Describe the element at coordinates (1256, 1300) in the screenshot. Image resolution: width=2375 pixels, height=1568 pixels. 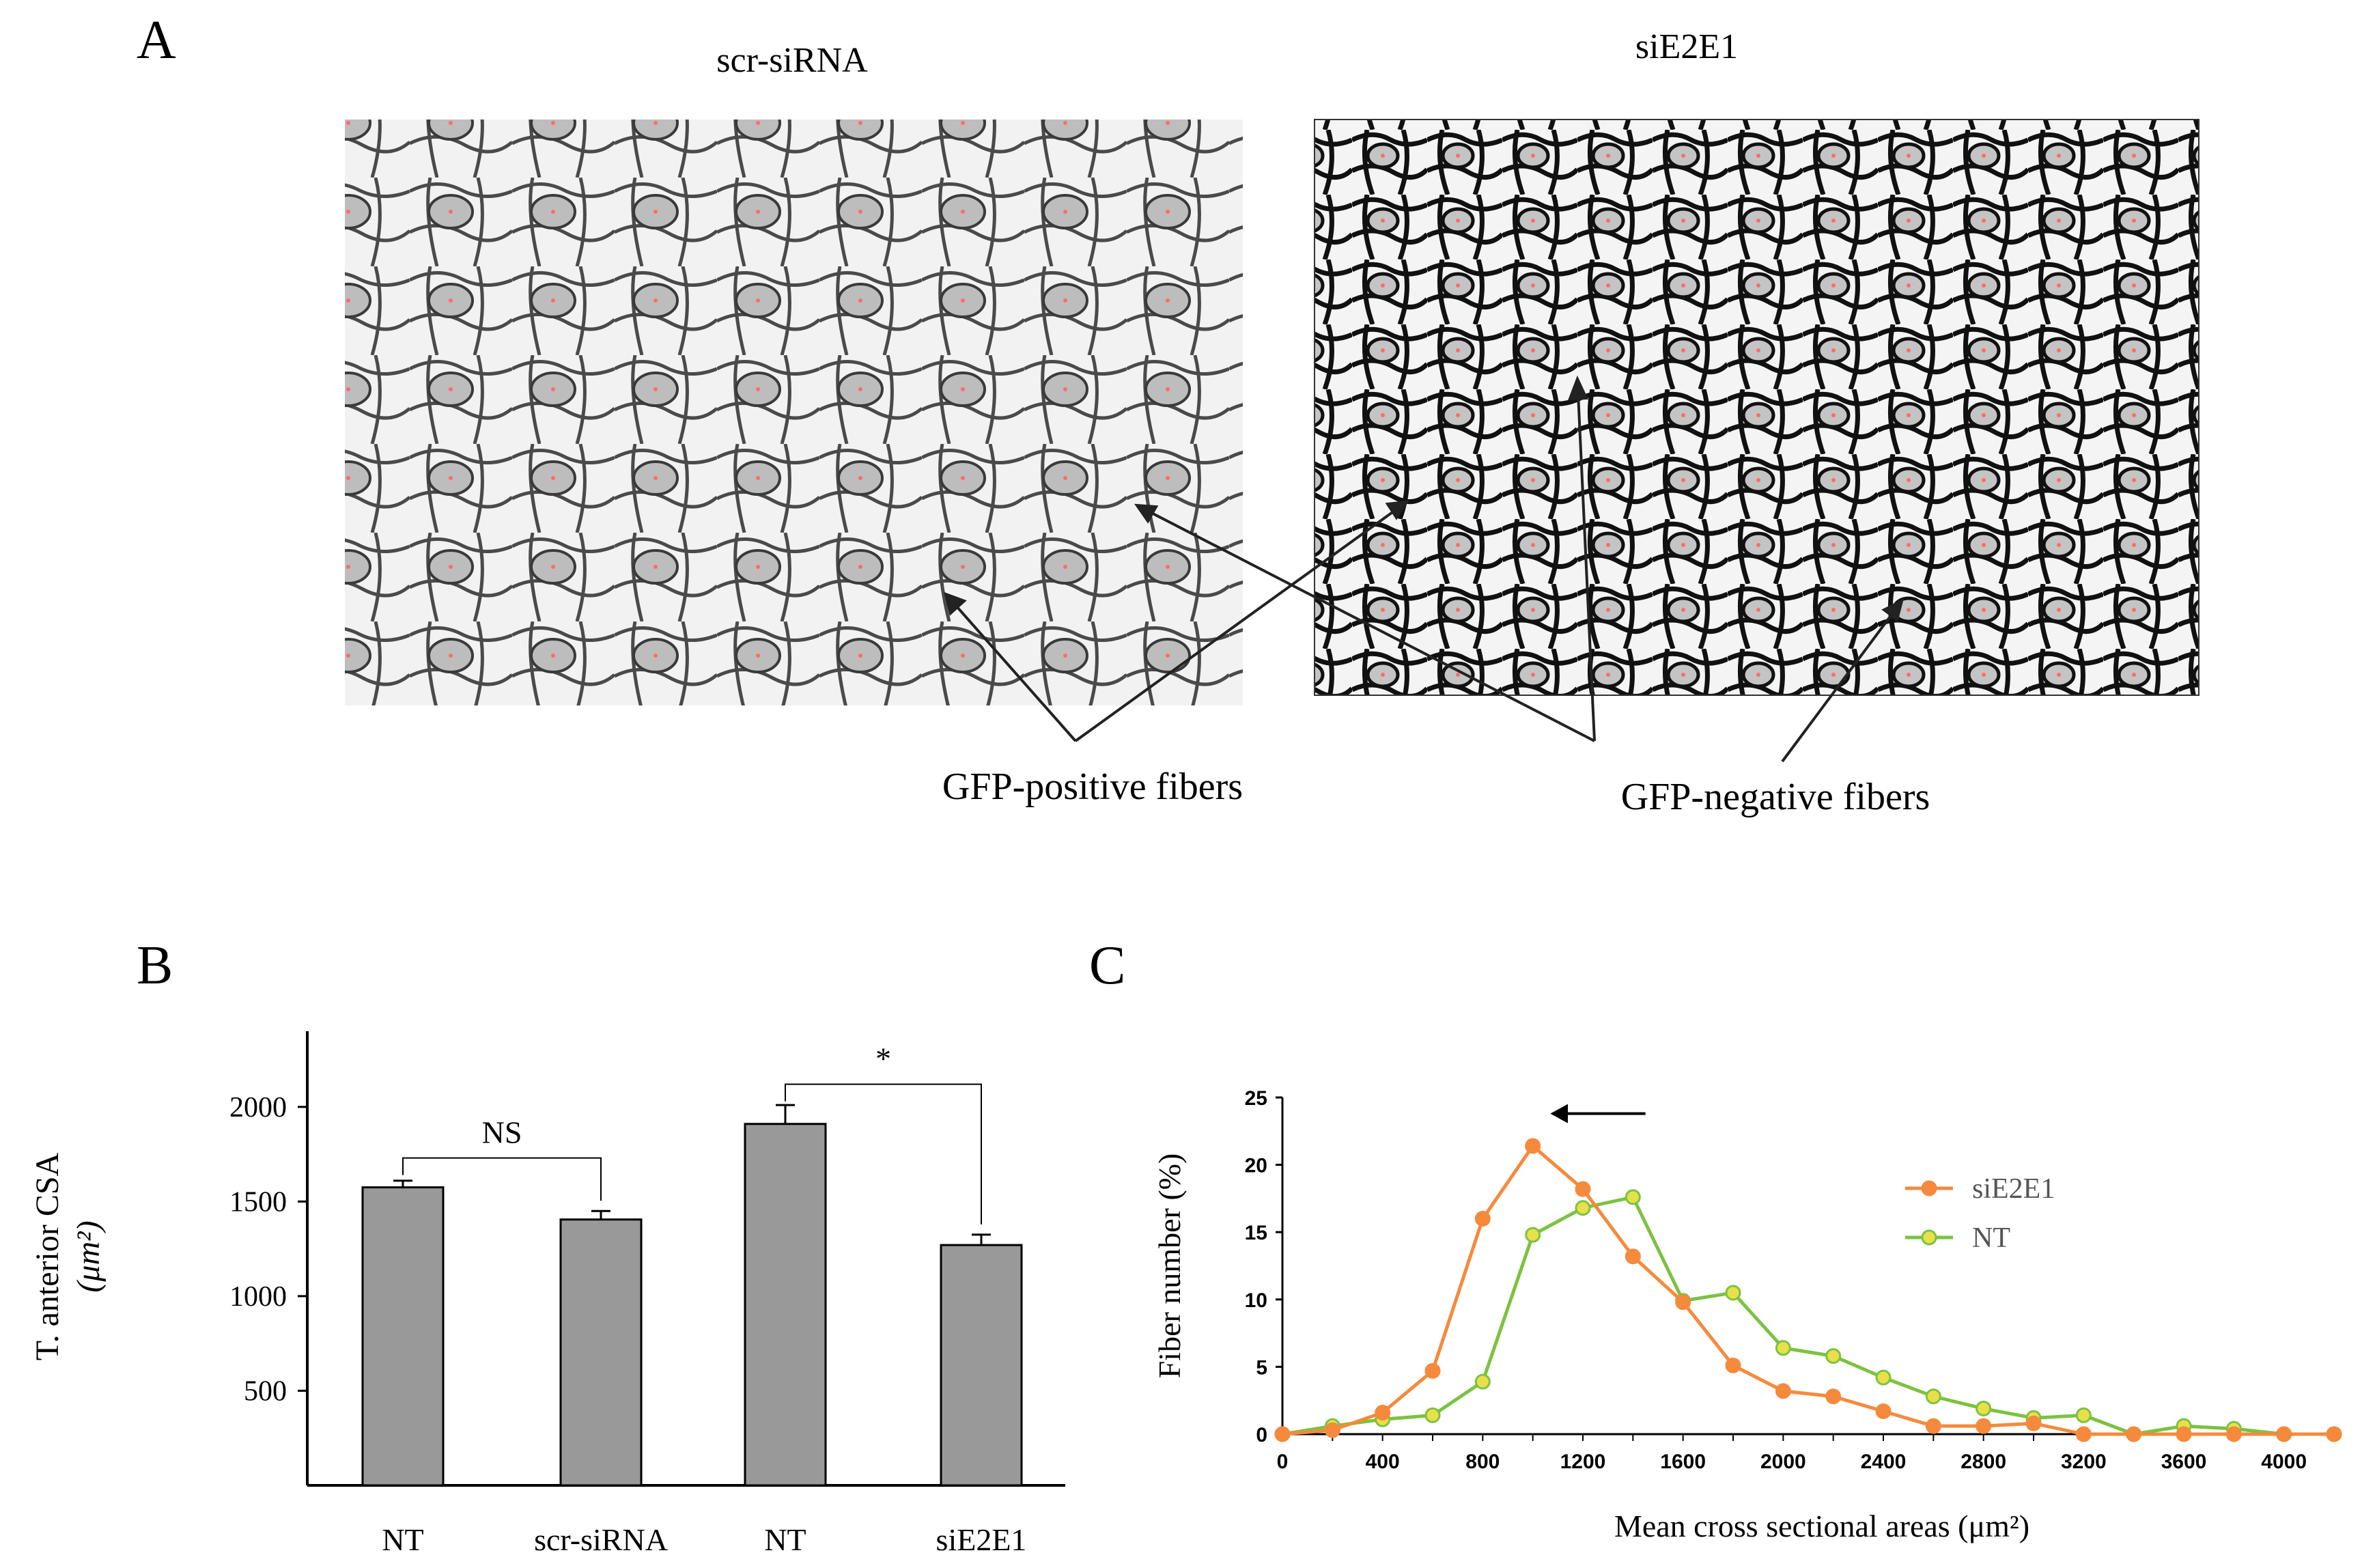
I see `y-tick-label: 10` at that location.